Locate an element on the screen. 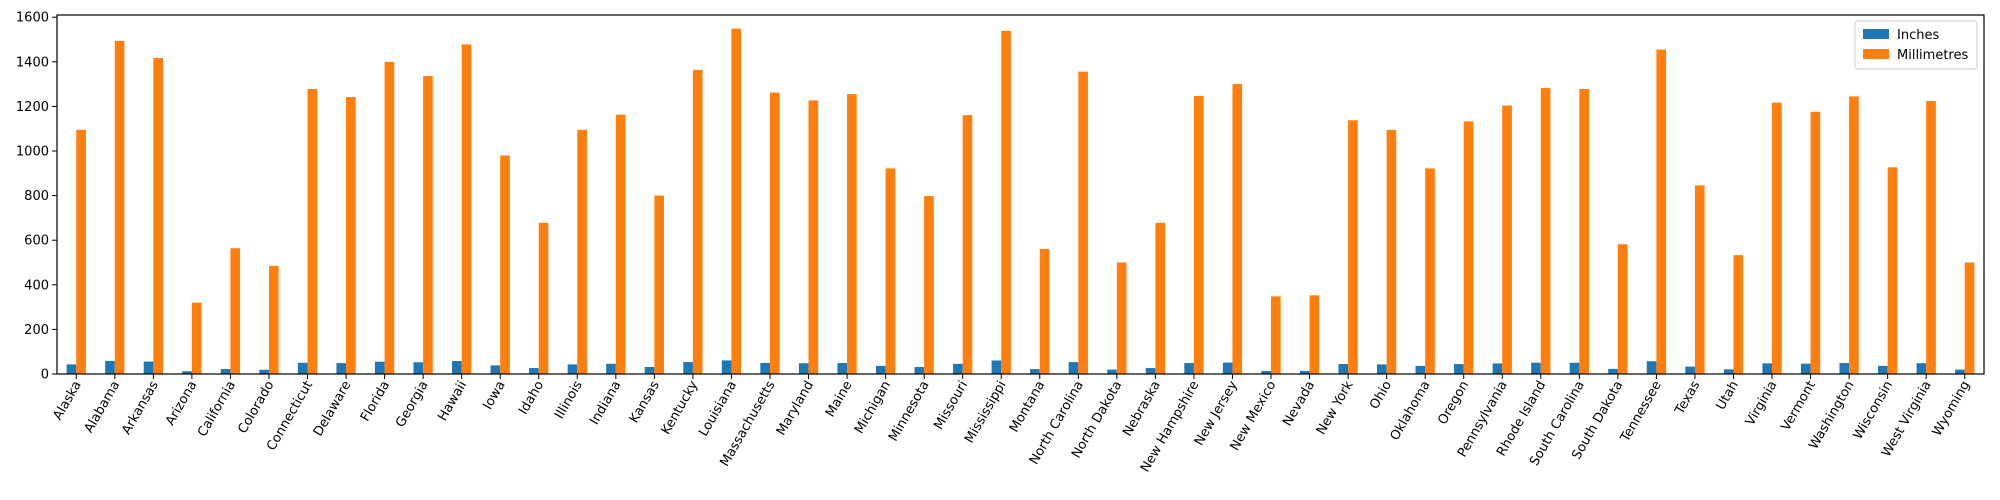  bar-inches-indiana is located at coordinates (611, 368).